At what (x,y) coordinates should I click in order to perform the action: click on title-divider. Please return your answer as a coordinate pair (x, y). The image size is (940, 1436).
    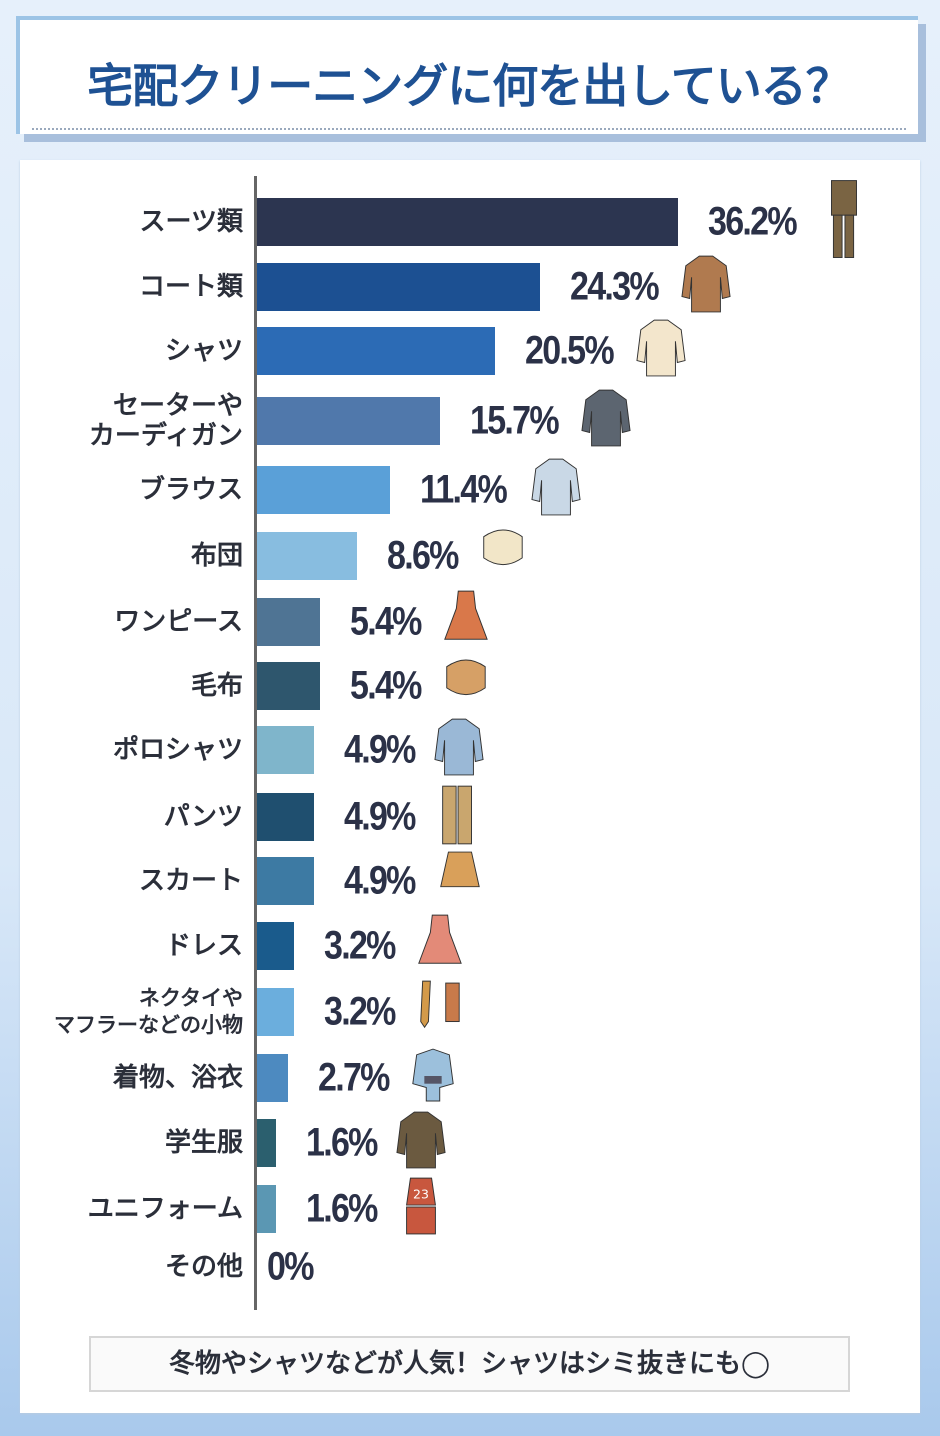
    Looking at the image, I should click on (469, 129).